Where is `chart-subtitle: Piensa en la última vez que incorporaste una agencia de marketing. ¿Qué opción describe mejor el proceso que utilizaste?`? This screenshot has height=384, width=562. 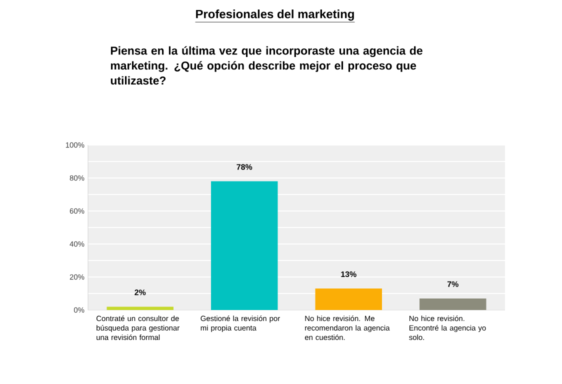 chart-subtitle: Piensa en la última vez que incorporaste una agencia de marketing. ¿Qué opción describe mejor el proceso que utilizaste? is located at coordinates (266, 65).